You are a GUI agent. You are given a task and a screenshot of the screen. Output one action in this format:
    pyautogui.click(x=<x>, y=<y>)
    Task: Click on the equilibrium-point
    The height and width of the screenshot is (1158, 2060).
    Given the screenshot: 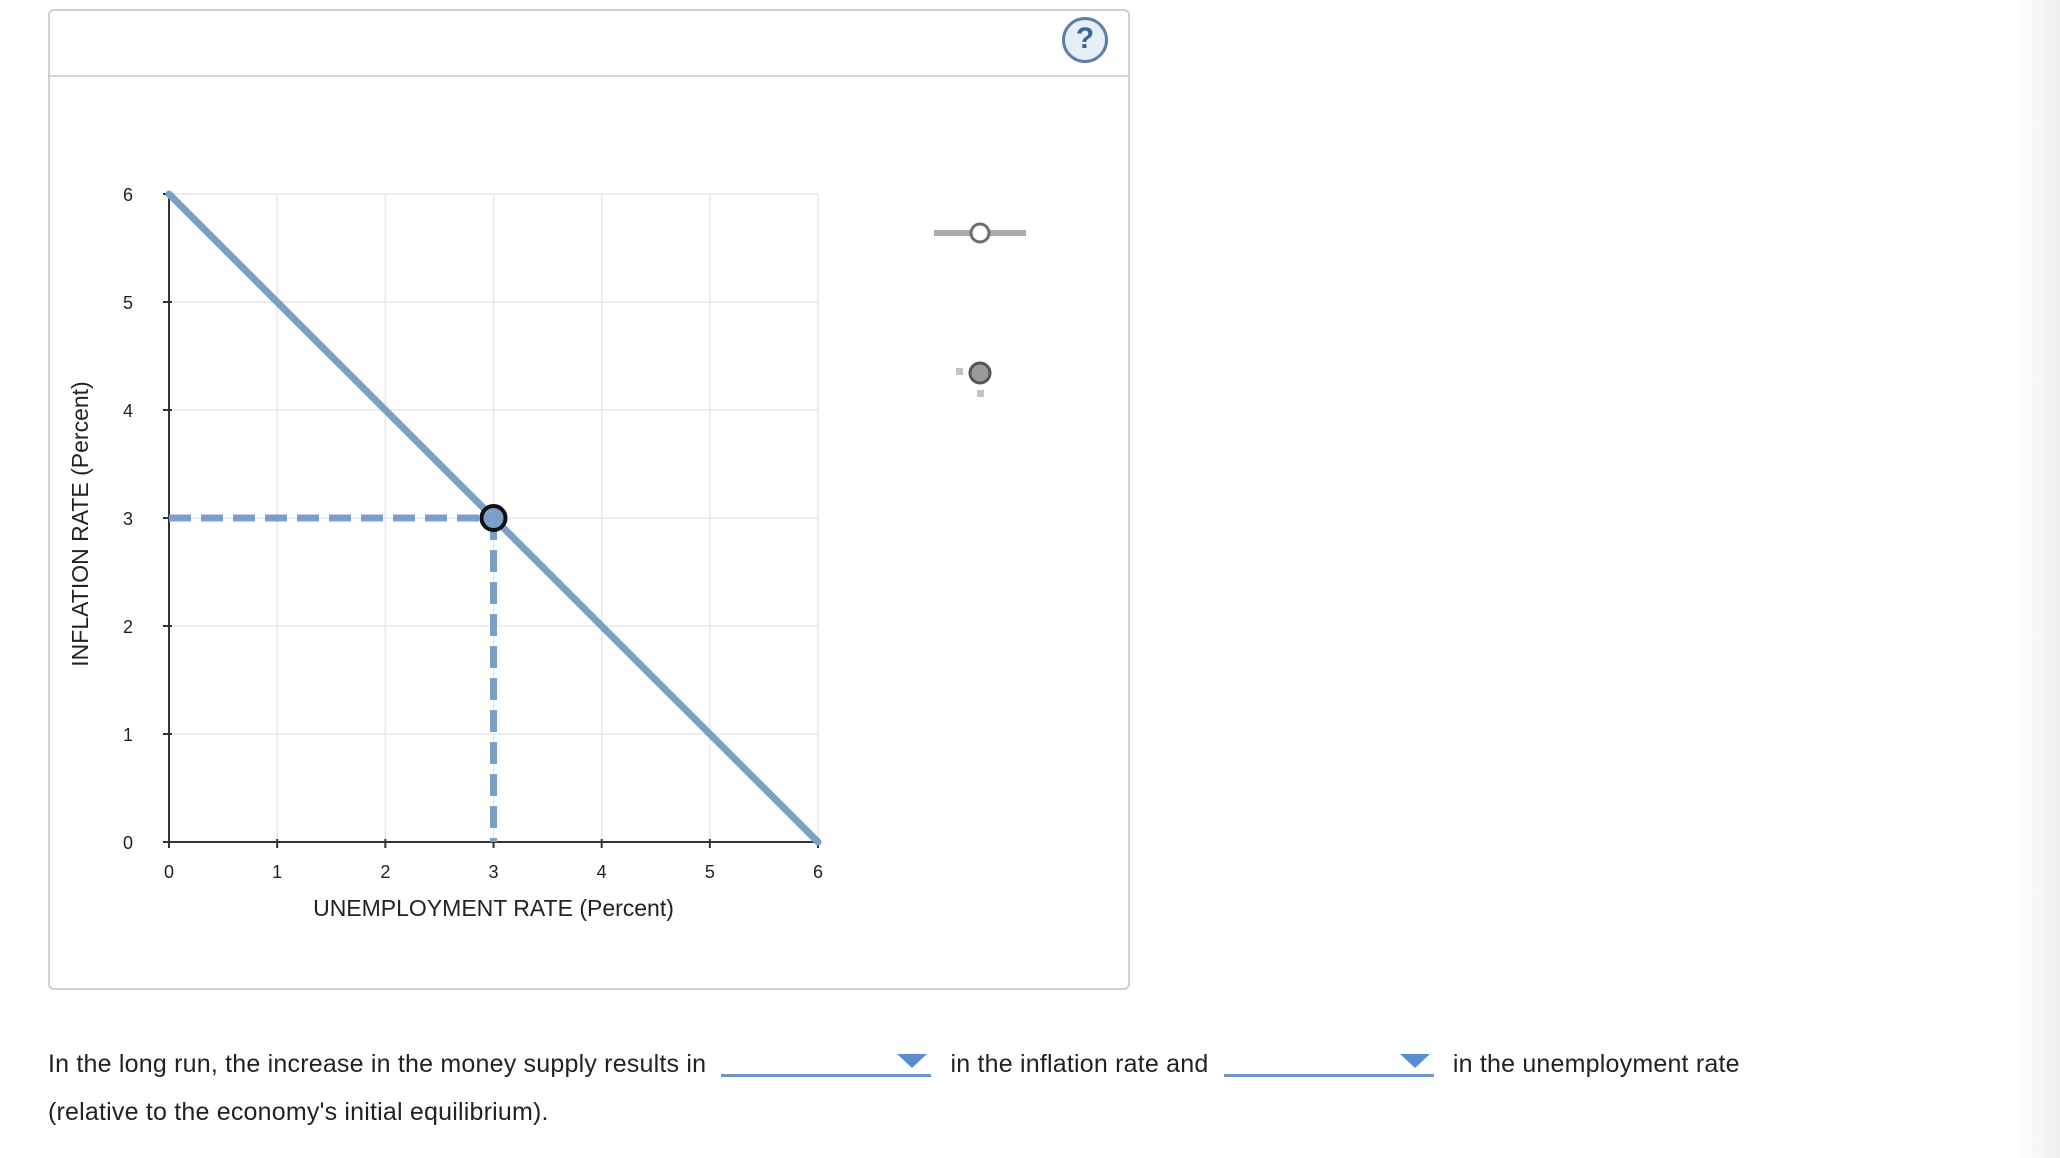 What is the action you would take?
    pyautogui.click(x=493, y=518)
    